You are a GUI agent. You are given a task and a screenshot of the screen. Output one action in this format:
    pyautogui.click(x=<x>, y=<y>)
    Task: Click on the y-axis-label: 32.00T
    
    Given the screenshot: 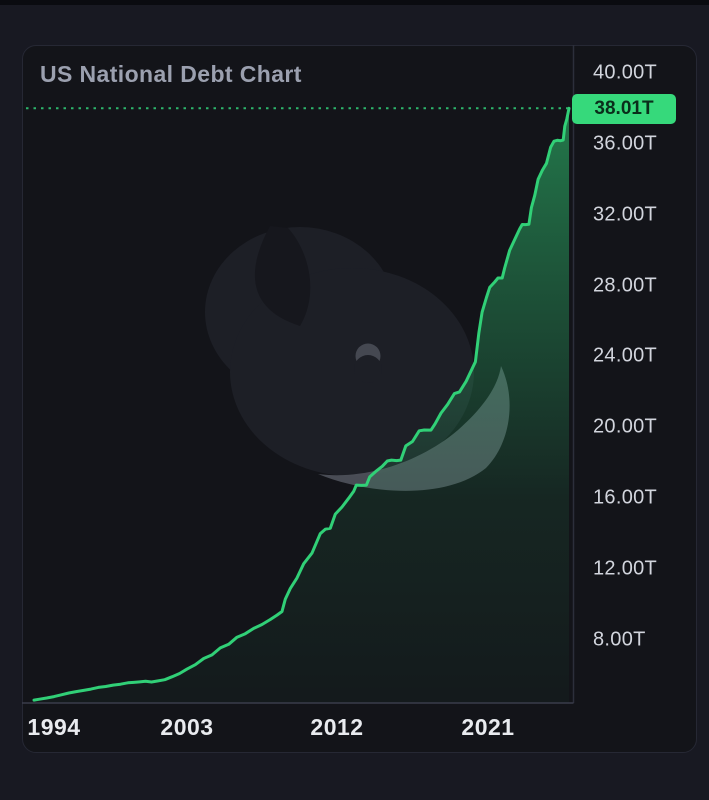 What is the action you would take?
    pyautogui.click(x=625, y=214)
    